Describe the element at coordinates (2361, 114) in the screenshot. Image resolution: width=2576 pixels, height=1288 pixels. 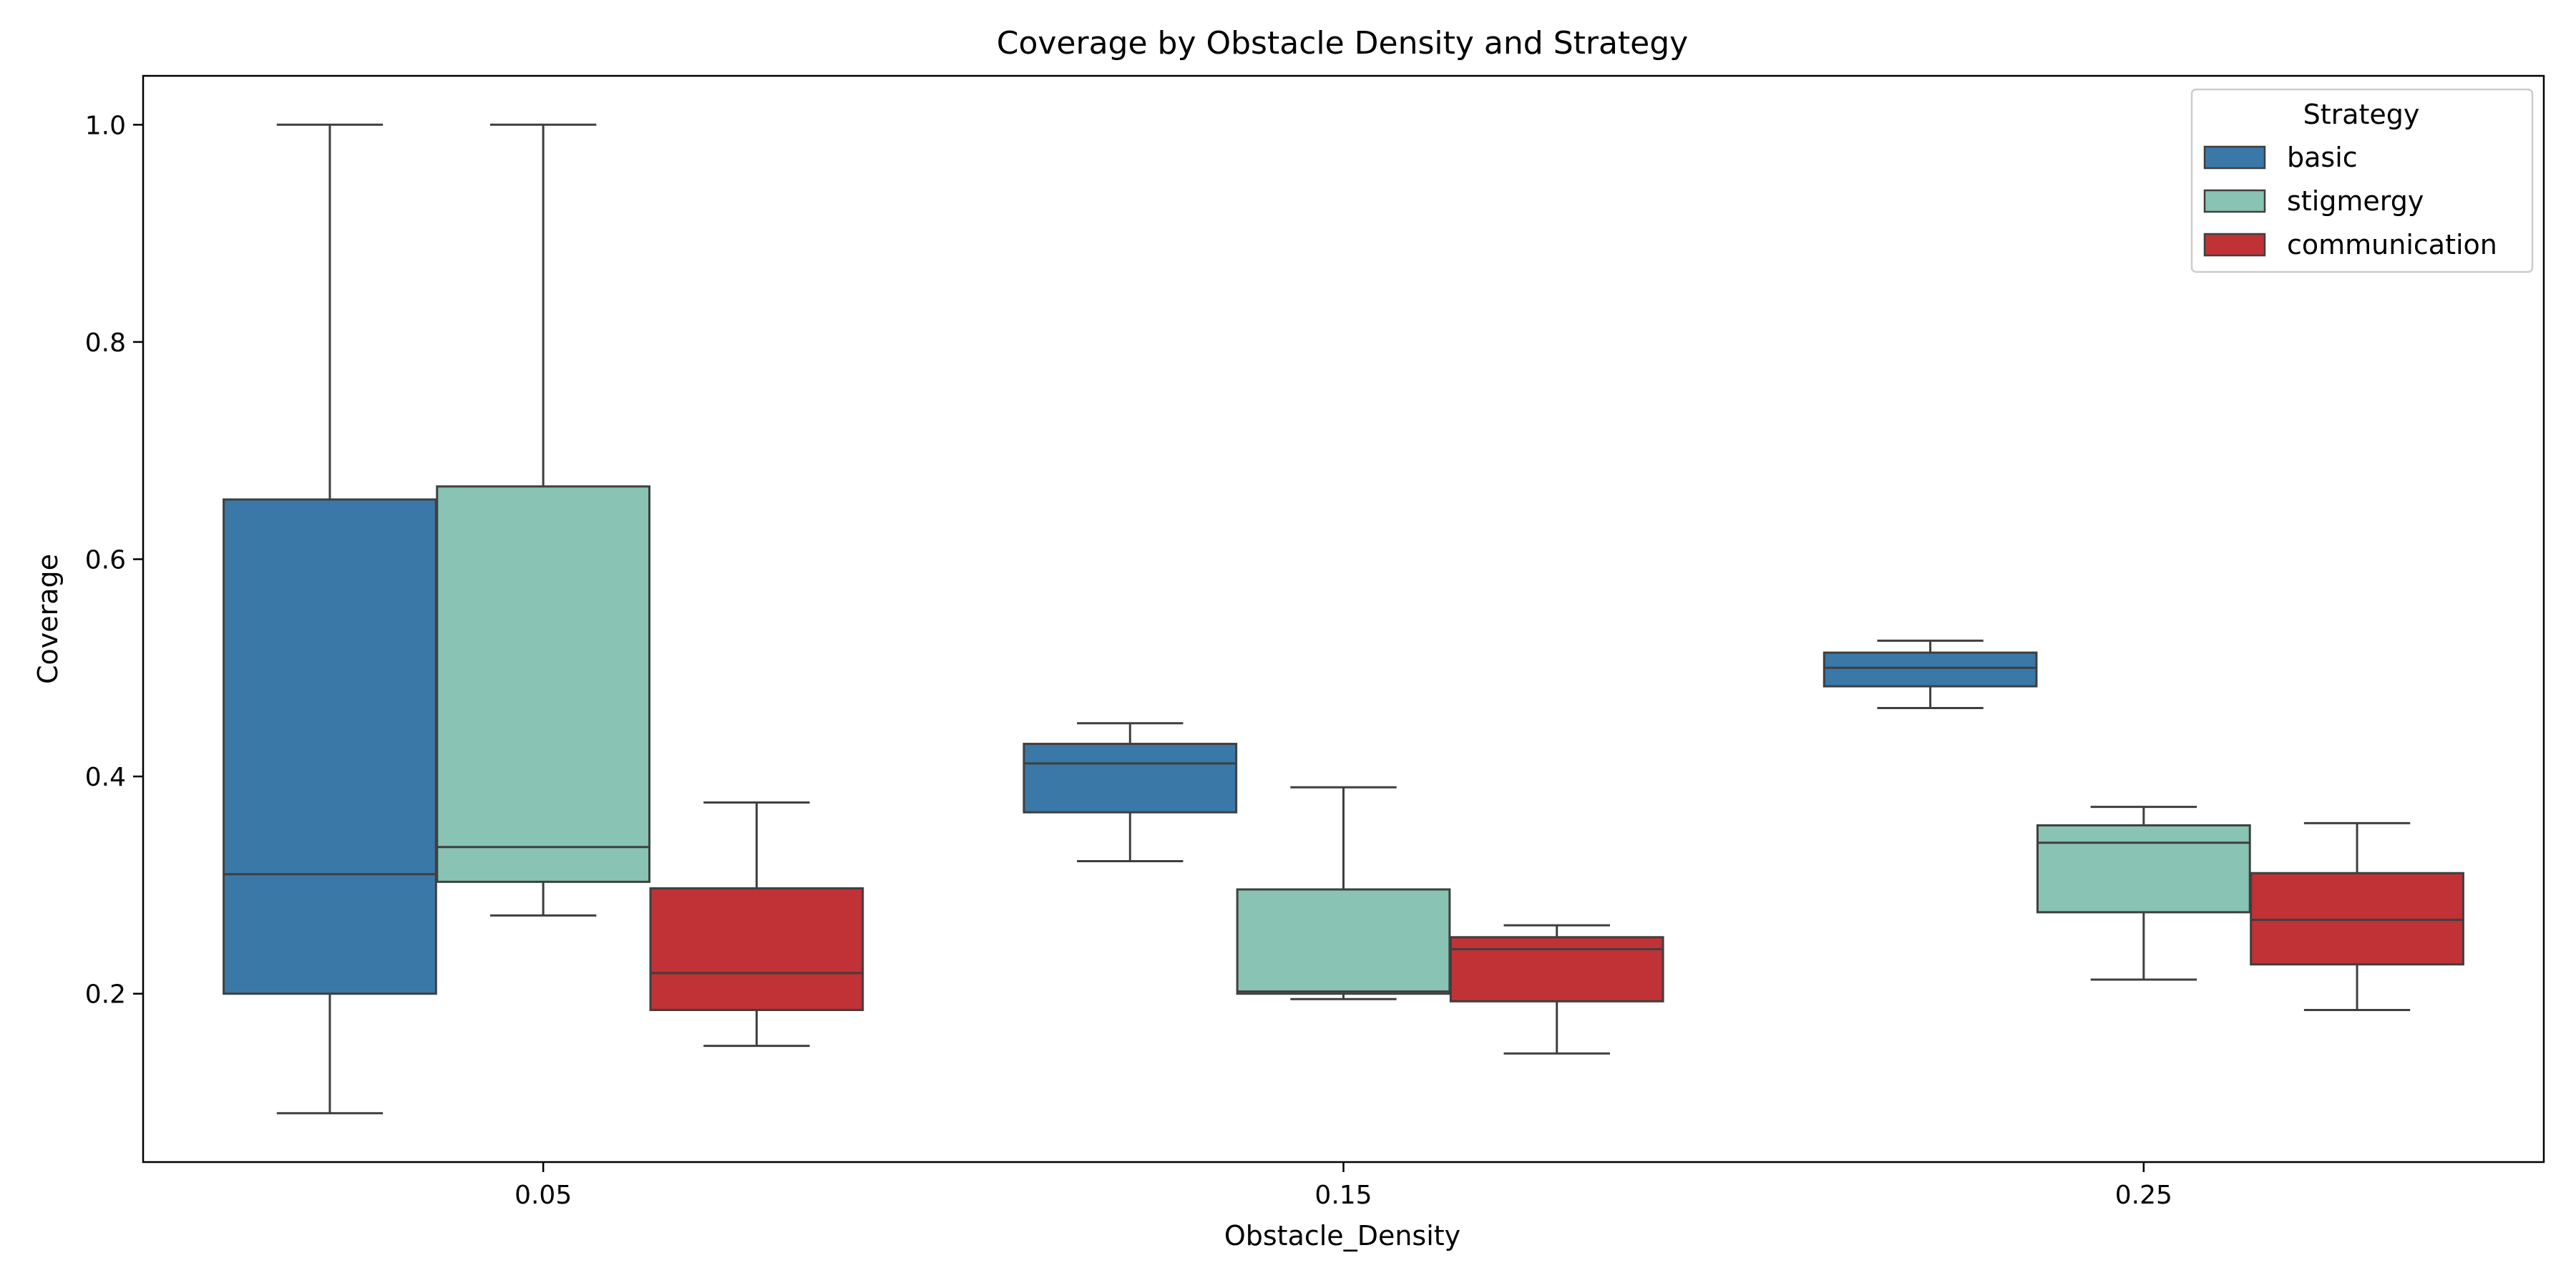
I see `legend-title: Strategy` at that location.